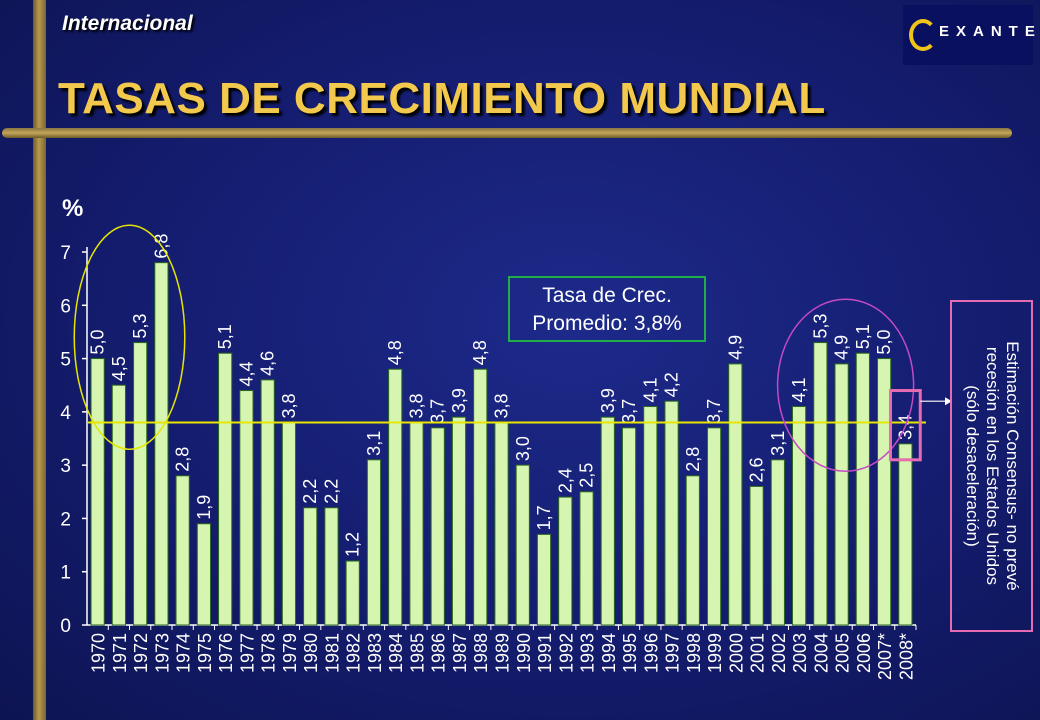 This screenshot has height=720, width=1040. I want to click on x-tick-label: 2008*, so click(906, 656).